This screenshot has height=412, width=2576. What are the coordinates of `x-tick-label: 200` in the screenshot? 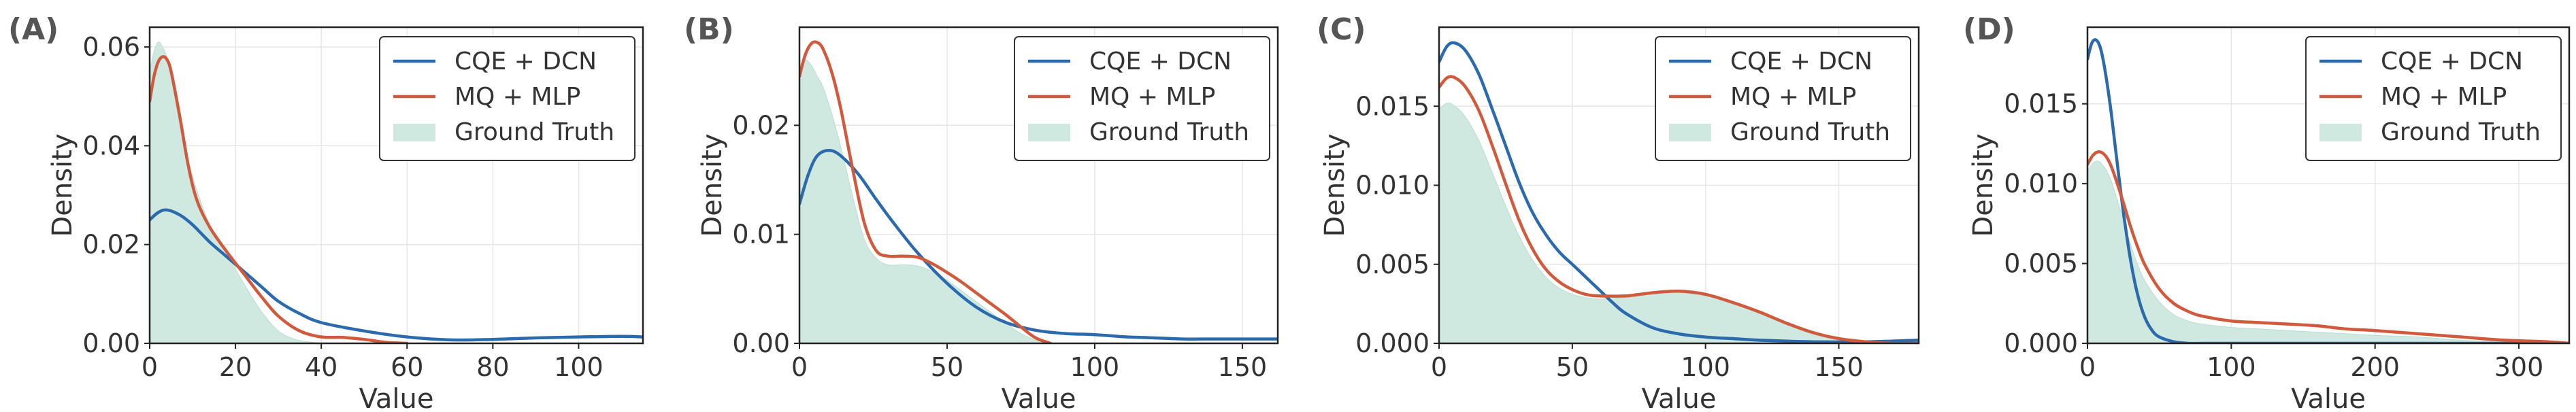 It's located at (2375, 367).